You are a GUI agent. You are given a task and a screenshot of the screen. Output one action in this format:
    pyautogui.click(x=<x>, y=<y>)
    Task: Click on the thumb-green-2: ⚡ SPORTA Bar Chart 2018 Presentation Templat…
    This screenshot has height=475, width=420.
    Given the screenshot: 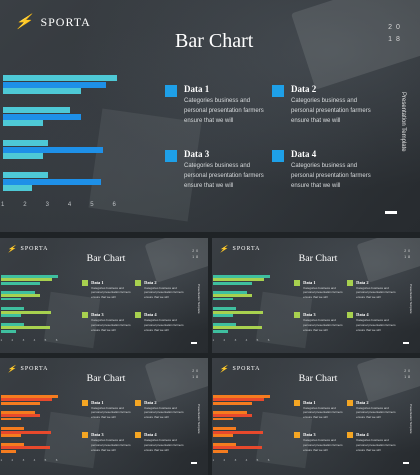 What is the action you would take?
    pyautogui.click(x=316, y=295)
    